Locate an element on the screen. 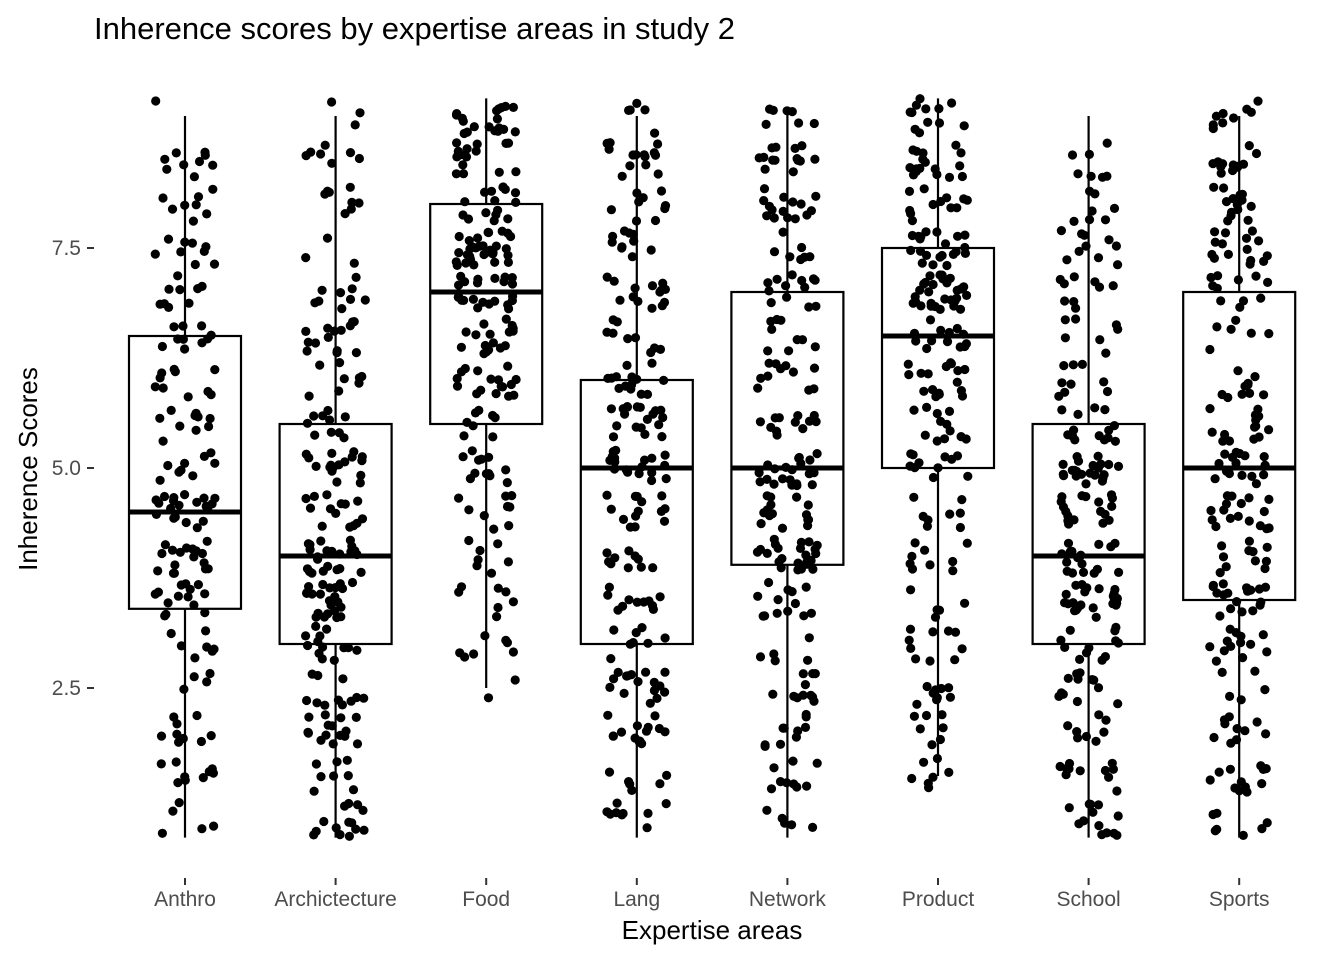  x-tick-label-school: School is located at coordinates (1088, 899).